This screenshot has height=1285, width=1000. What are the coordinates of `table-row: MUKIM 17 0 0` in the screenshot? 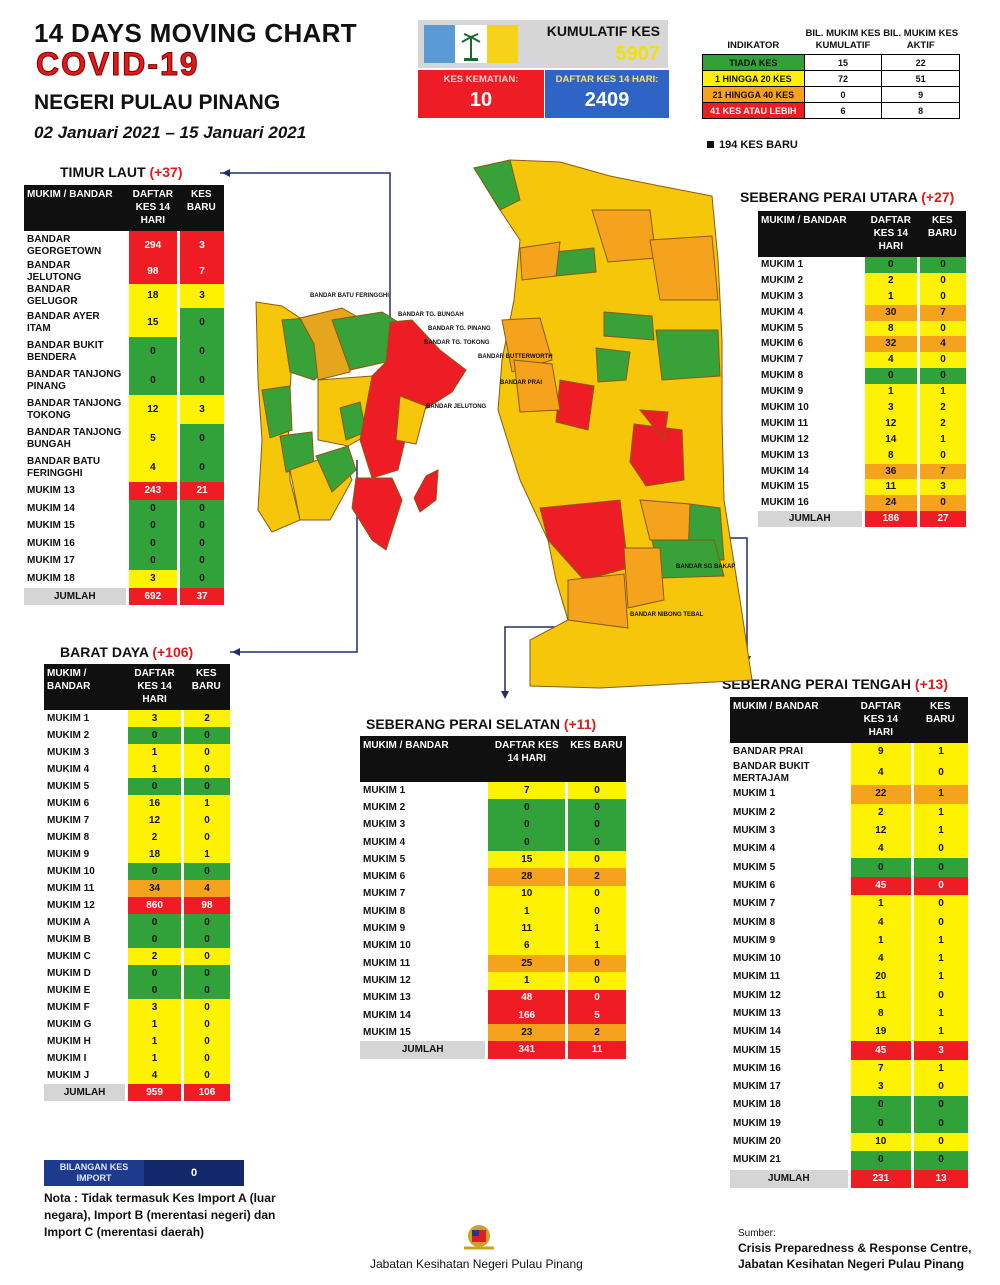 It's located at (124, 561).